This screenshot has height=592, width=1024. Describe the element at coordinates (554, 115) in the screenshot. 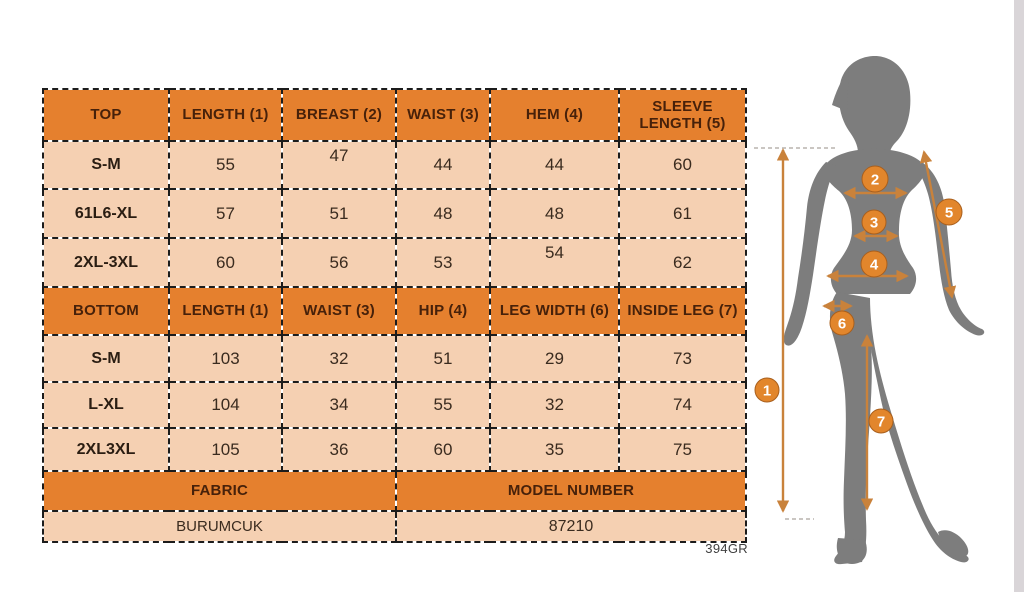

I see `col-header-hem: HEM (4)` at that location.